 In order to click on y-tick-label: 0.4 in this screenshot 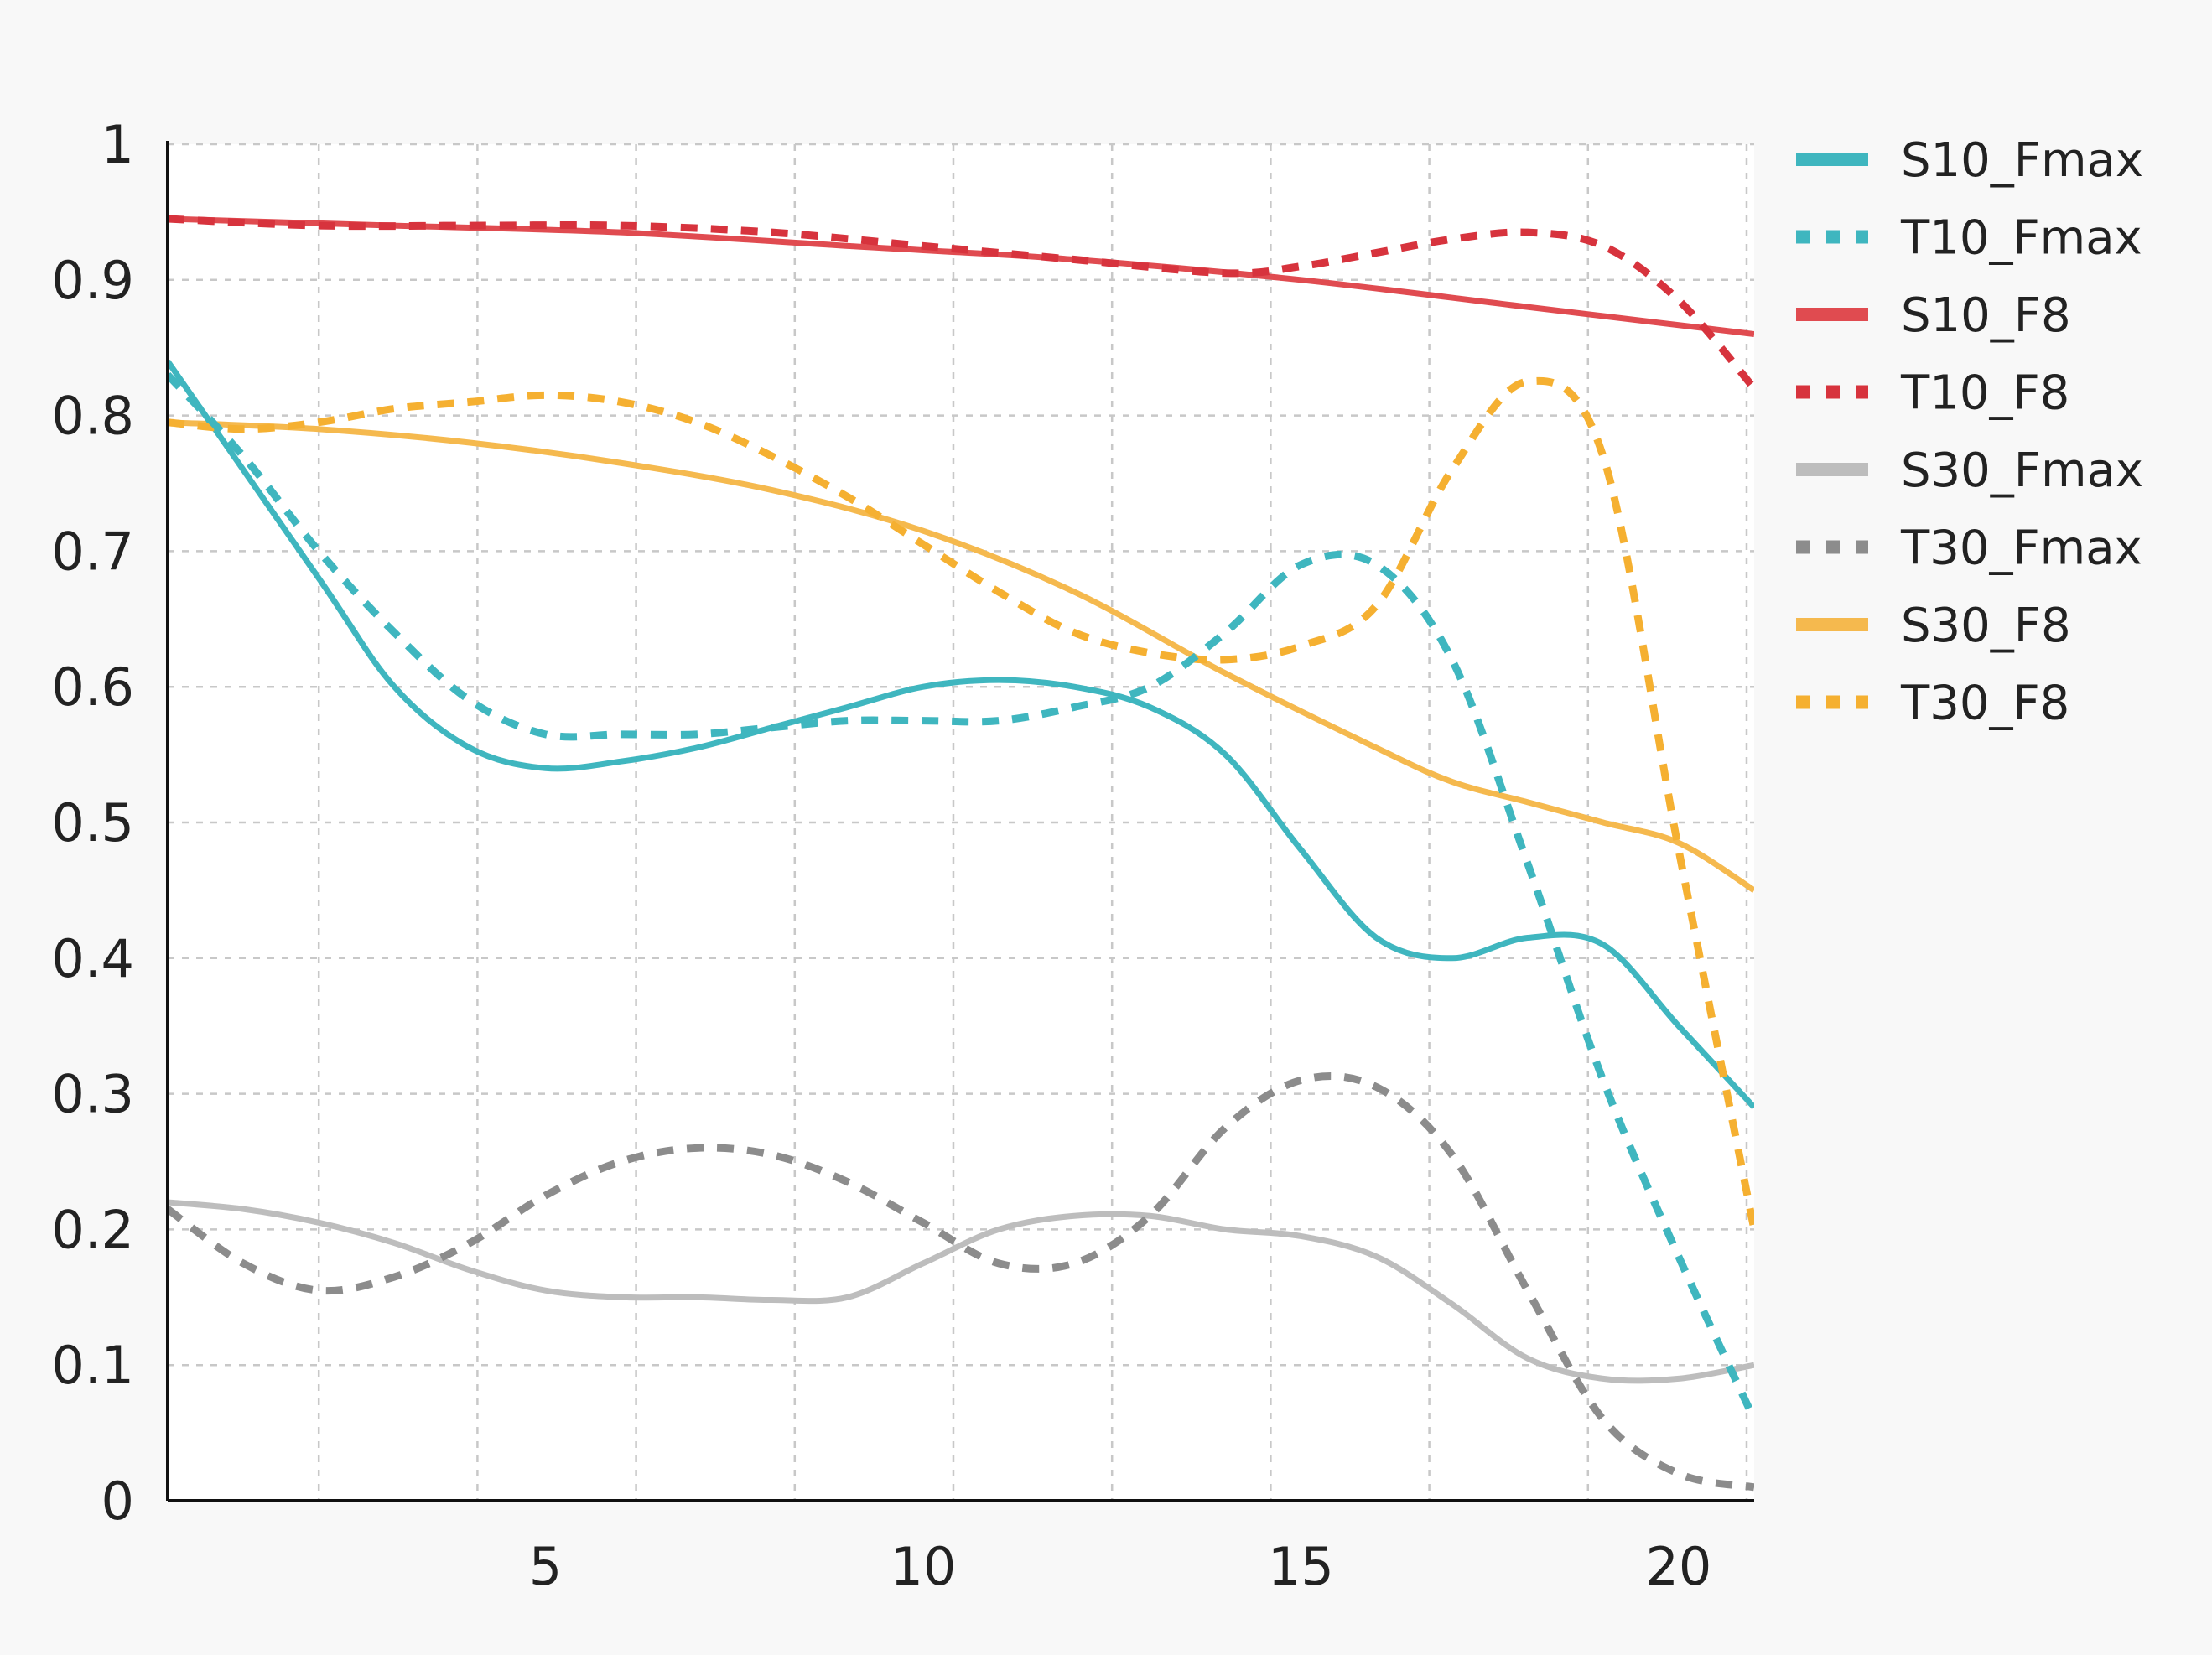, I will do `click(93, 958)`.